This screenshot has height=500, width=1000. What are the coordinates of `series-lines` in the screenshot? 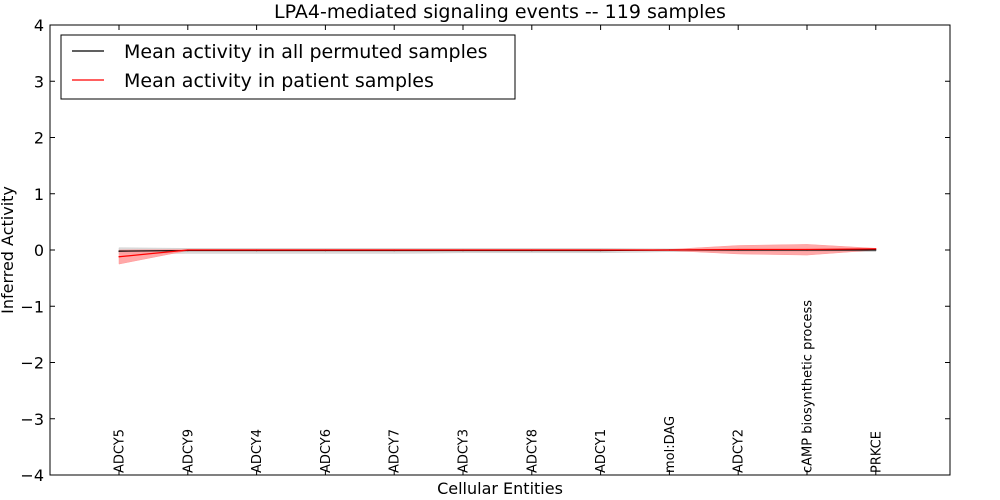 It's located at (497, 253).